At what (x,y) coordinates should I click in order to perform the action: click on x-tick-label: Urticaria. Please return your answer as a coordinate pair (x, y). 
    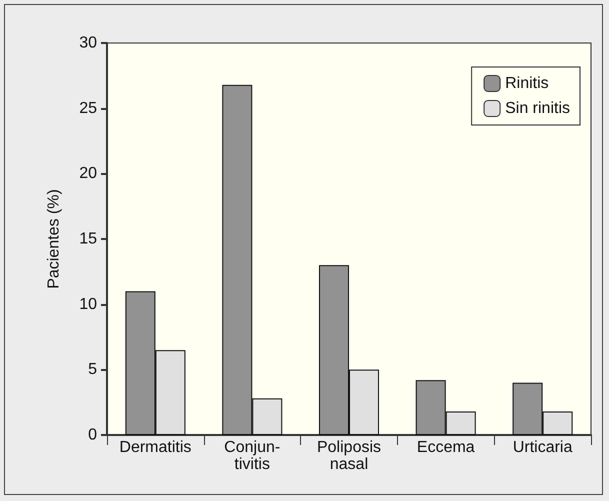
    Looking at the image, I should click on (542, 447).